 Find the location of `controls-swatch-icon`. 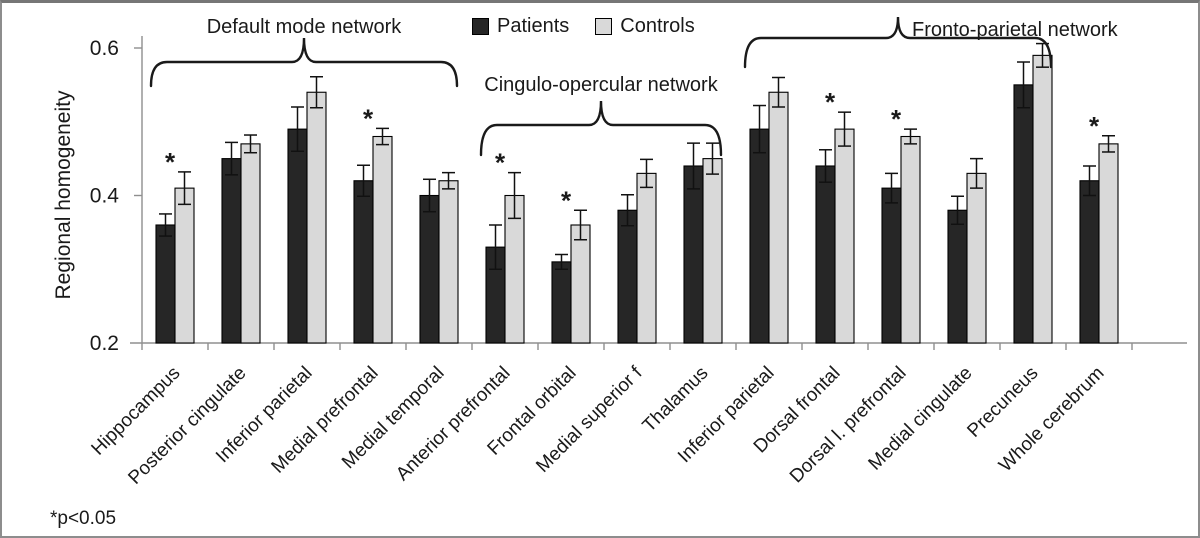

controls-swatch-icon is located at coordinates (604, 26).